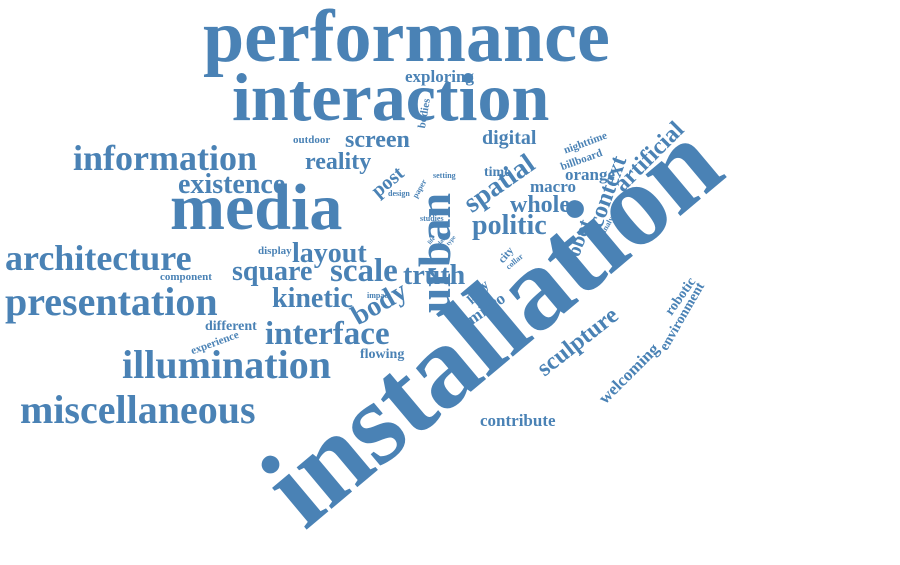 Image resolution: width=900 pixels, height=565 pixels. Describe the element at coordinates (540, 205) in the screenshot. I see `word-whole: whole` at that location.